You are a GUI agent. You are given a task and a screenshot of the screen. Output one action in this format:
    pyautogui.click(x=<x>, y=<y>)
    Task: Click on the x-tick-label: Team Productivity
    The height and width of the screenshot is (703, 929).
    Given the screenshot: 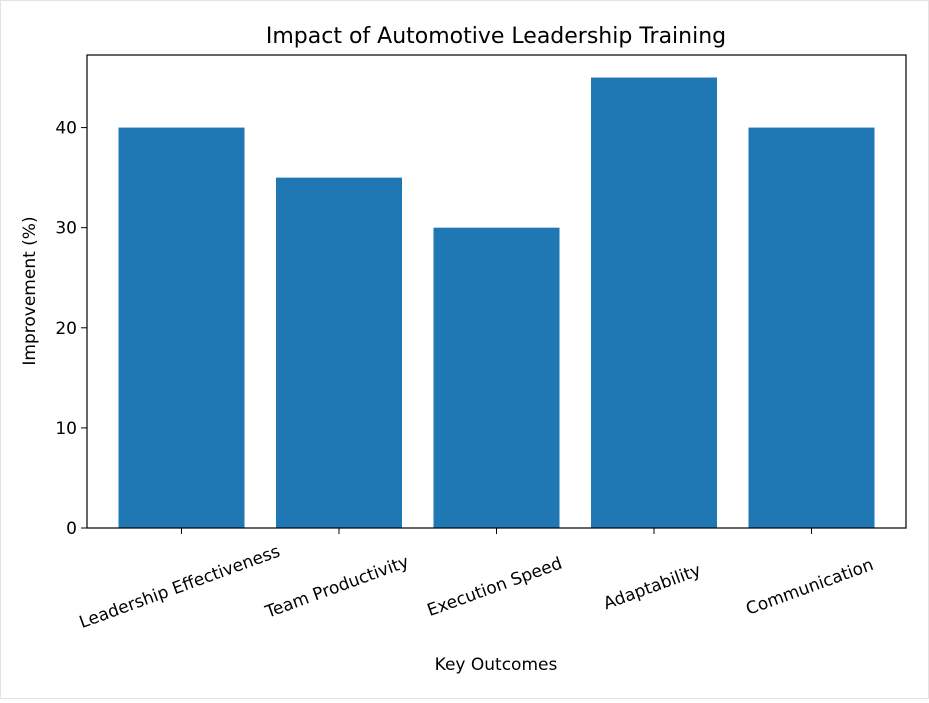 What is the action you would take?
    pyautogui.click(x=337, y=587)
    